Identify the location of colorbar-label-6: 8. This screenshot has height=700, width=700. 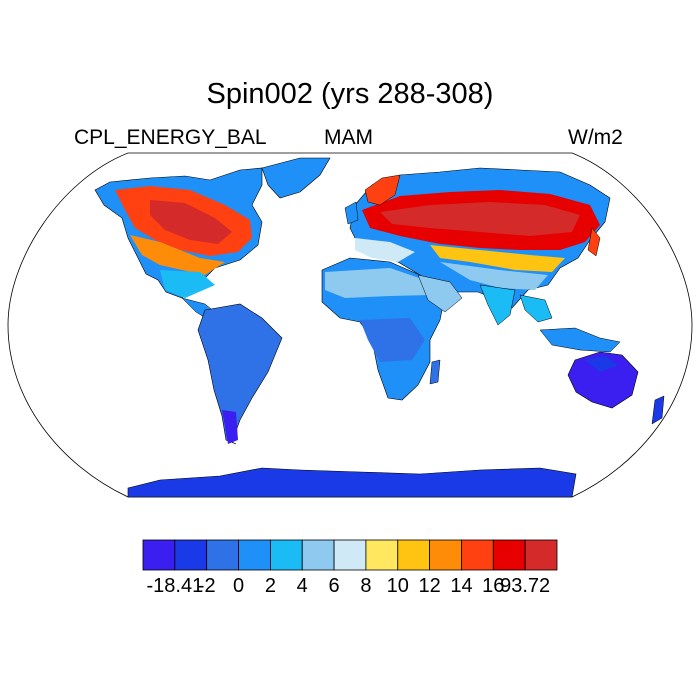
(366, 586).